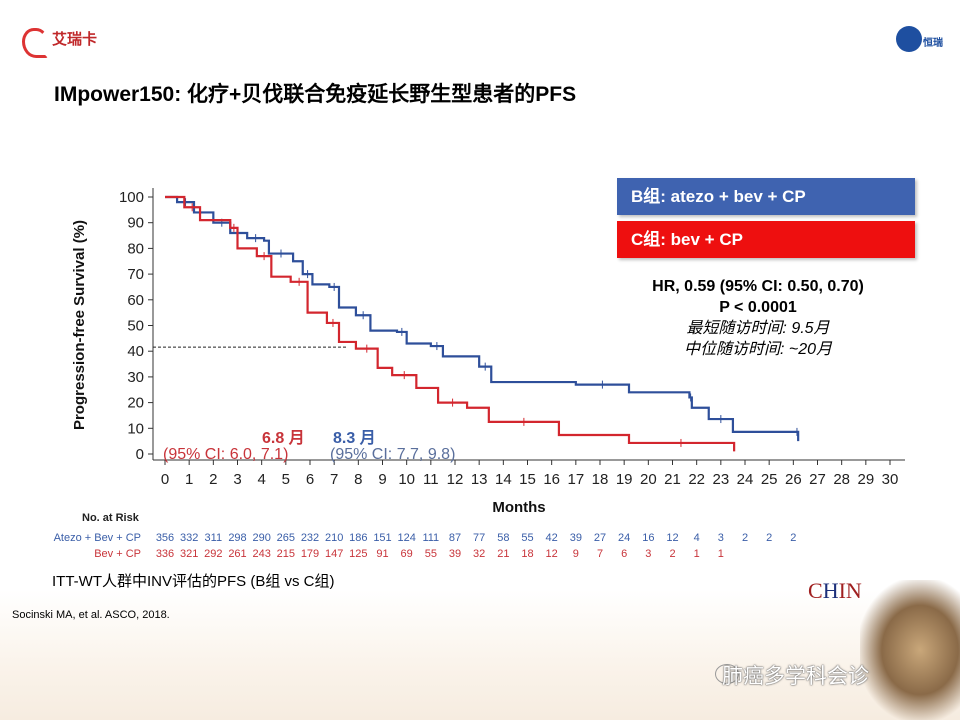  I want to click on legend-label-b: B组: atezo + bev + CP, so click(718, 196).